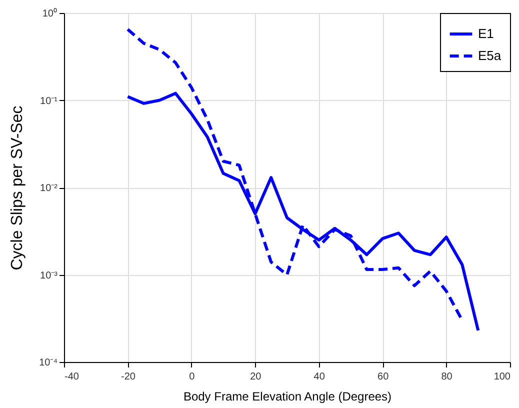  Describe the element at coordinates (256, 377) in the screenshot. I see `x-tick-label: 20` at that location.